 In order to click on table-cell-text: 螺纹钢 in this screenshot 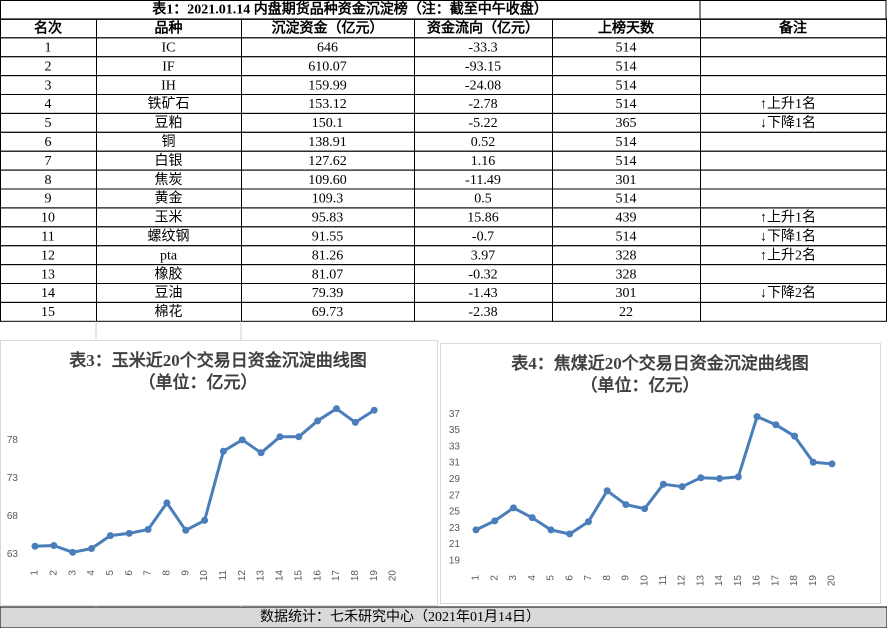, I will do `click(169, 236)`.